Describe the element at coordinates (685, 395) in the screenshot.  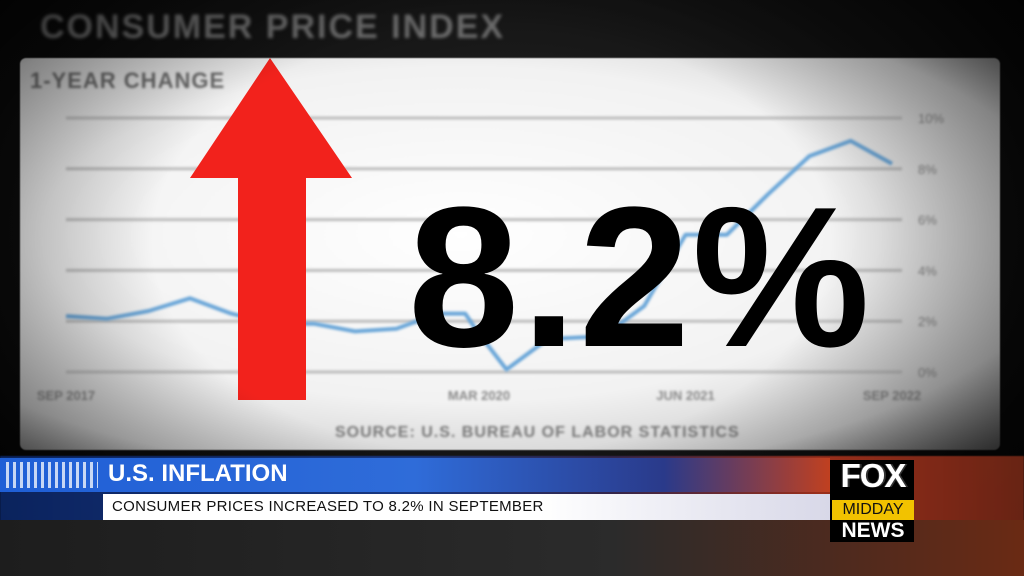
I see `x-tick-label: JUN 2021` at that location.